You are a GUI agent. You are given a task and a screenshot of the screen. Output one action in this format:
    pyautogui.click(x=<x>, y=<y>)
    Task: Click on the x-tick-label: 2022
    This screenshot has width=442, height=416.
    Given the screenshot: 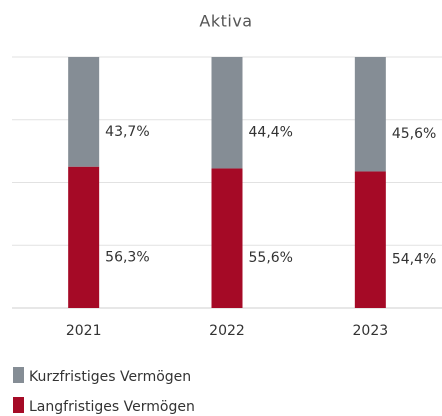 What is the action you would take?
    pyautogui.click(x=227, y=331)
    